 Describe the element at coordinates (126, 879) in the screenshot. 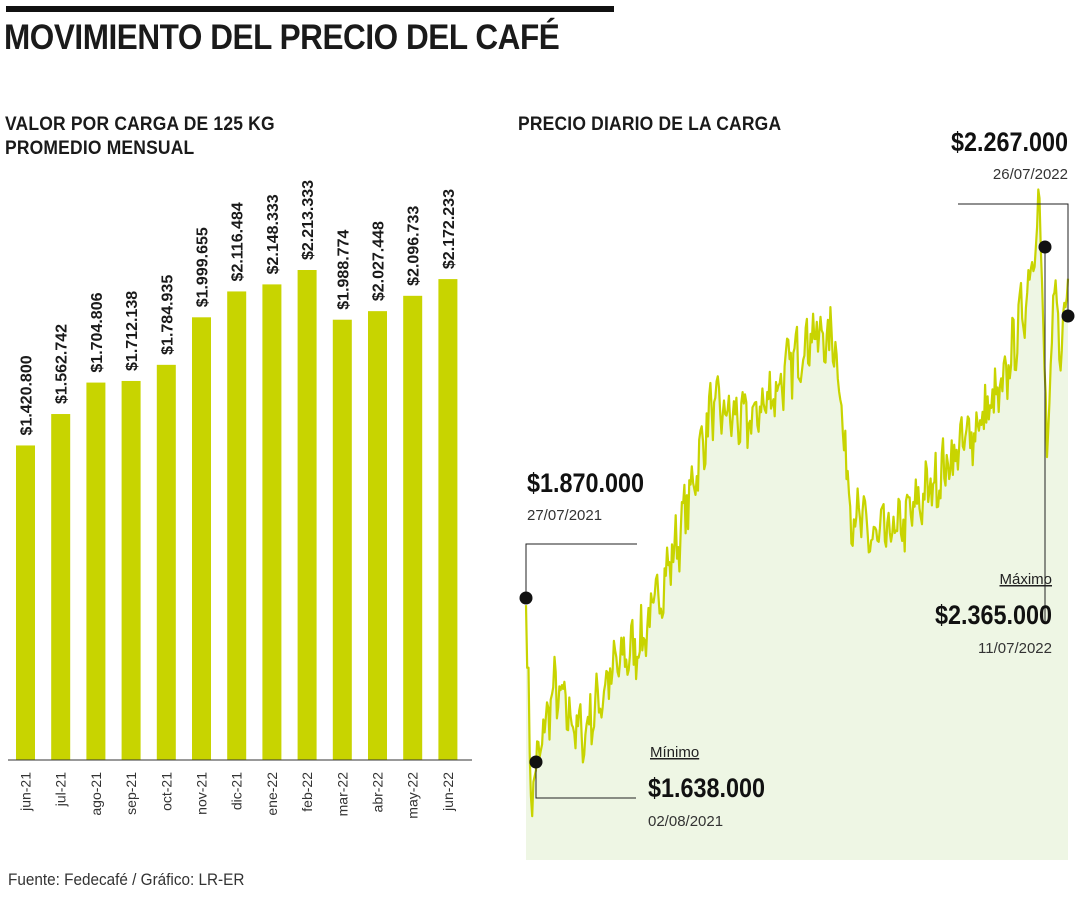

I see `source-note: Fuente: Fedecafé / Gráfico: LR-ER` at that location.